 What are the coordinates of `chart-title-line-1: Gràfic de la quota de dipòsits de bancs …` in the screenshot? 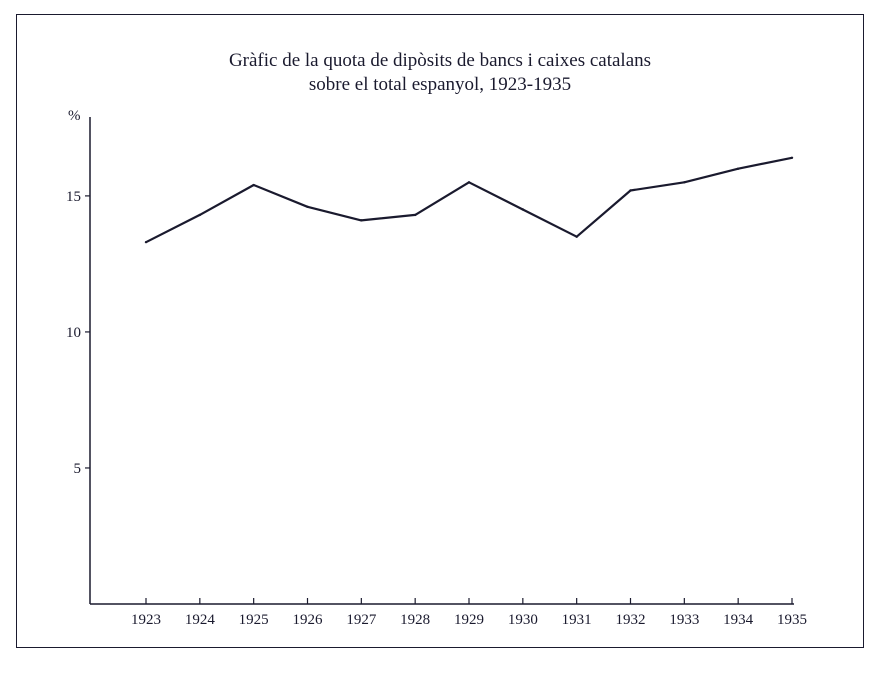 It's located at (440, 60).